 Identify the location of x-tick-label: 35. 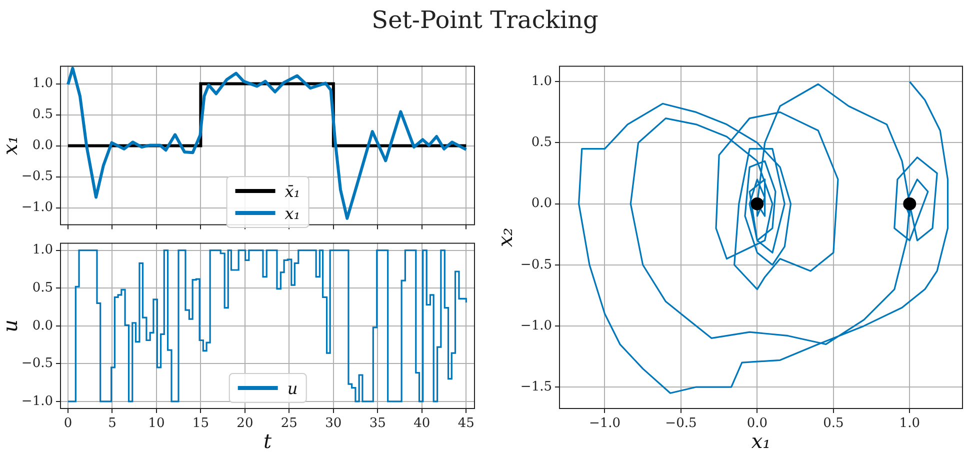
(377, 424).